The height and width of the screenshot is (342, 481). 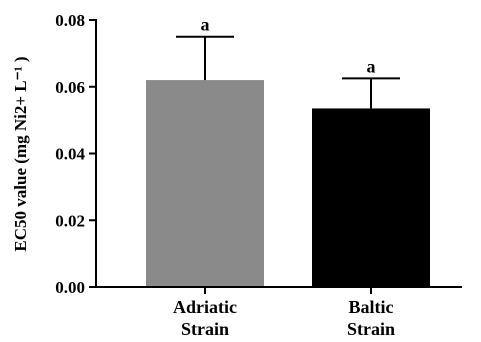 I want to click on y-tick-label: 0.06, so click(x=70, y=87).